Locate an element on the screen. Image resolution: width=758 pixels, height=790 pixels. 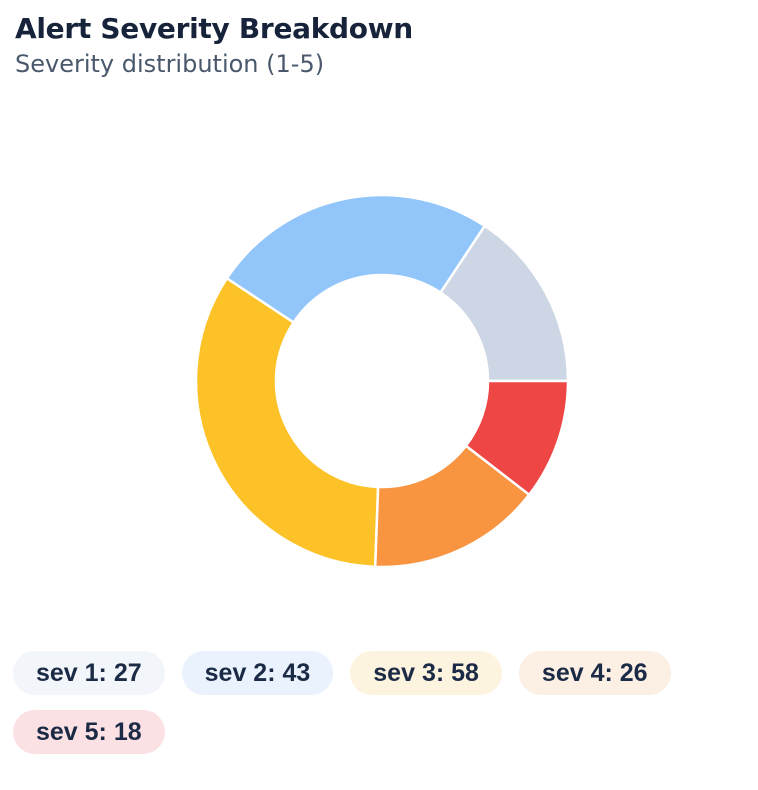
legend-item-sev-1: sev 1: 27 is located at coordinates (89, 673).